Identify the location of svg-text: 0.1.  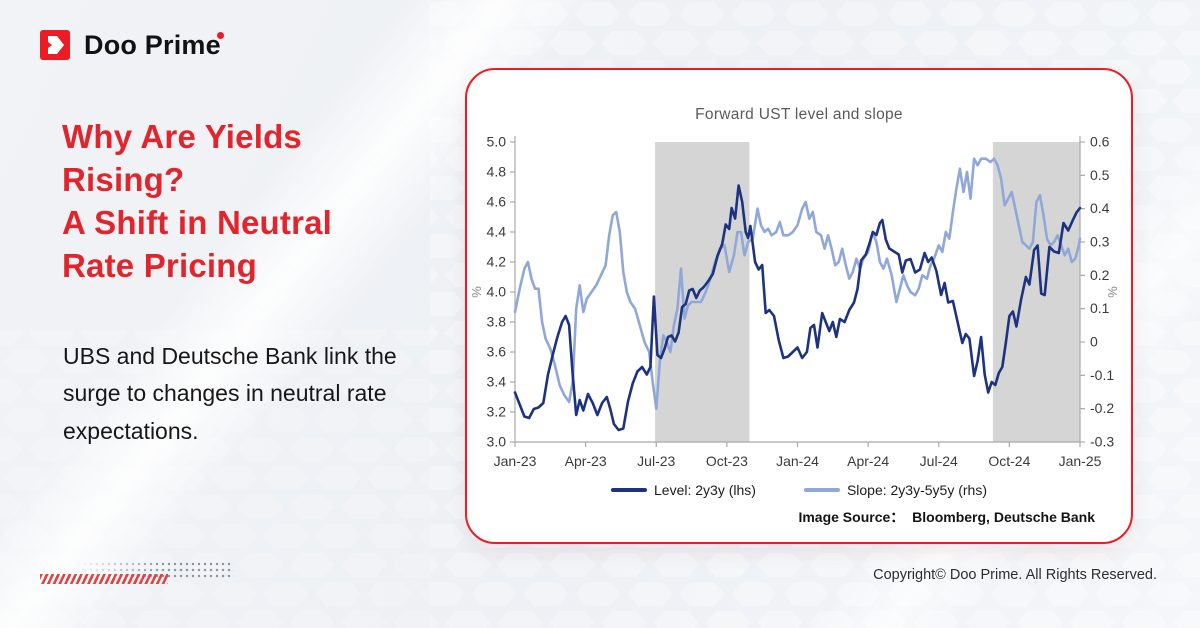
(1100, 308).